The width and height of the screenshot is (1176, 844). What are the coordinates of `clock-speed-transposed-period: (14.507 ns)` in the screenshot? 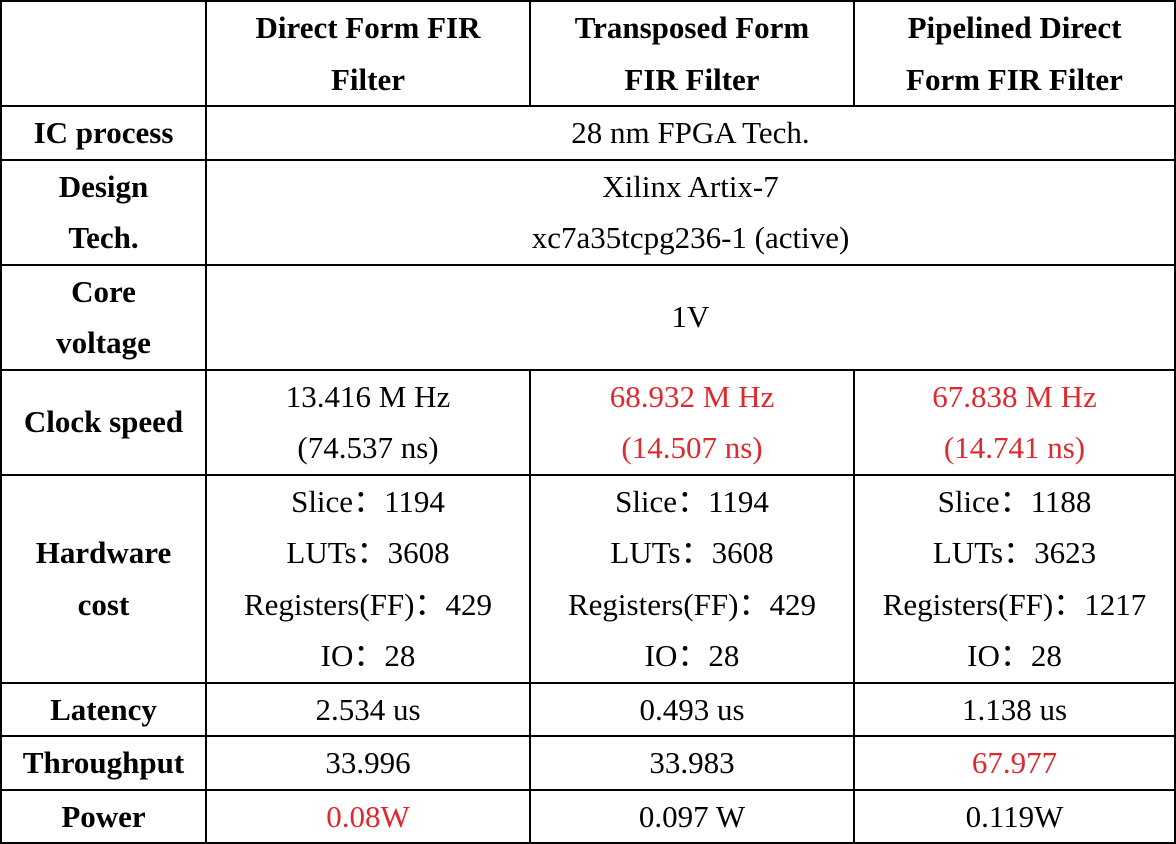 It's located at (692, 447).